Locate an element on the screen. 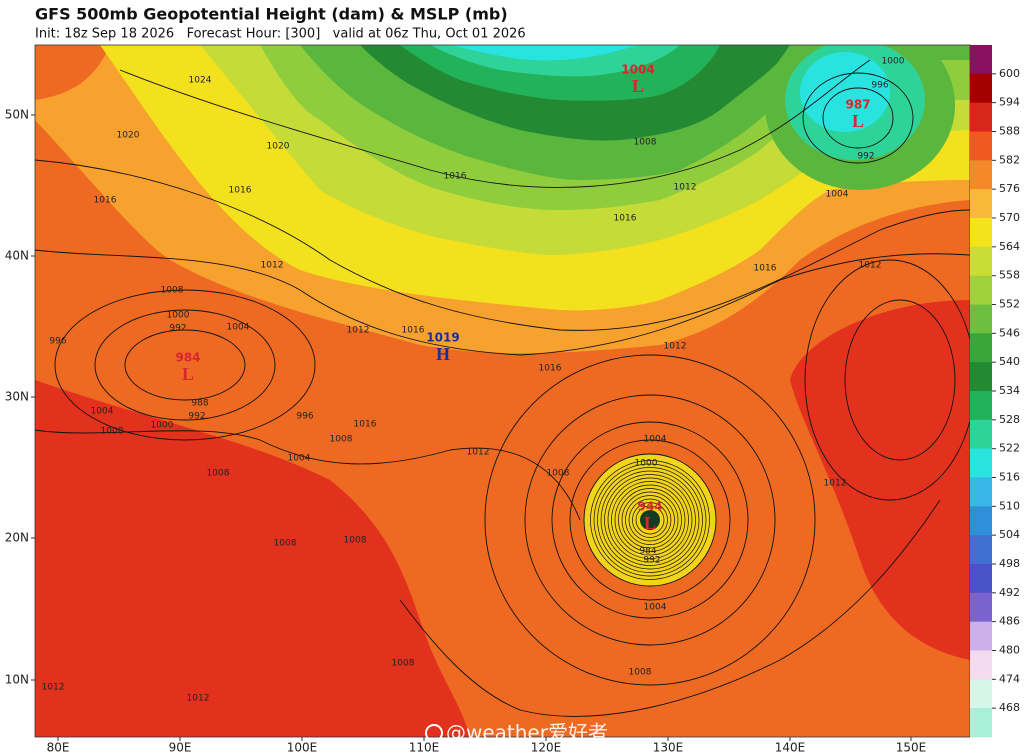  colorbar-label: 552 is located at coordinates (1009, 304).